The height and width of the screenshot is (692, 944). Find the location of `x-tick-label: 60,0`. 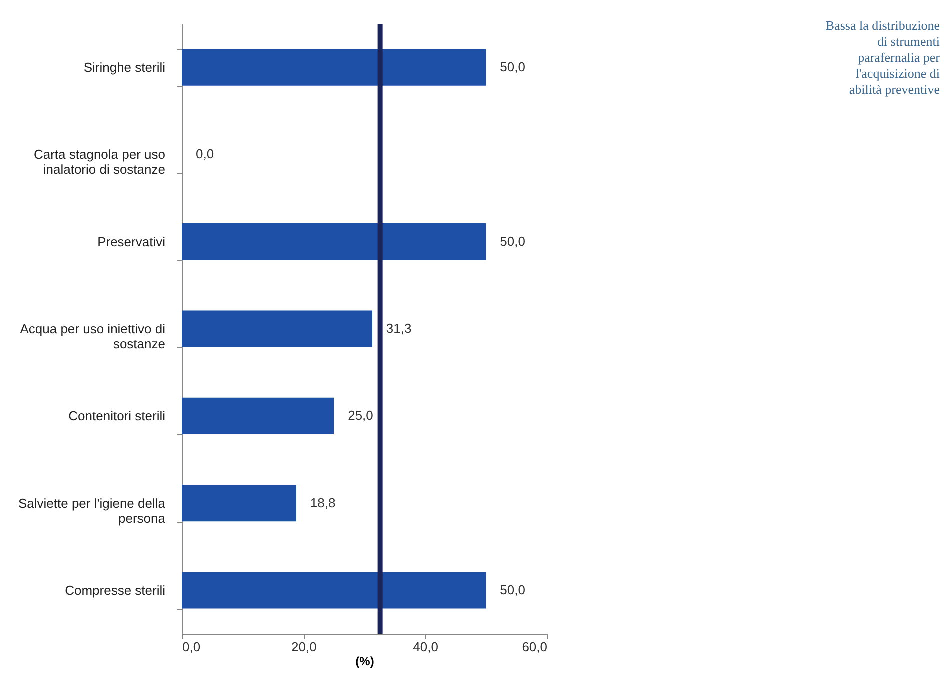

x-tick-label: 60,0 is located at coordinates (535, 647).